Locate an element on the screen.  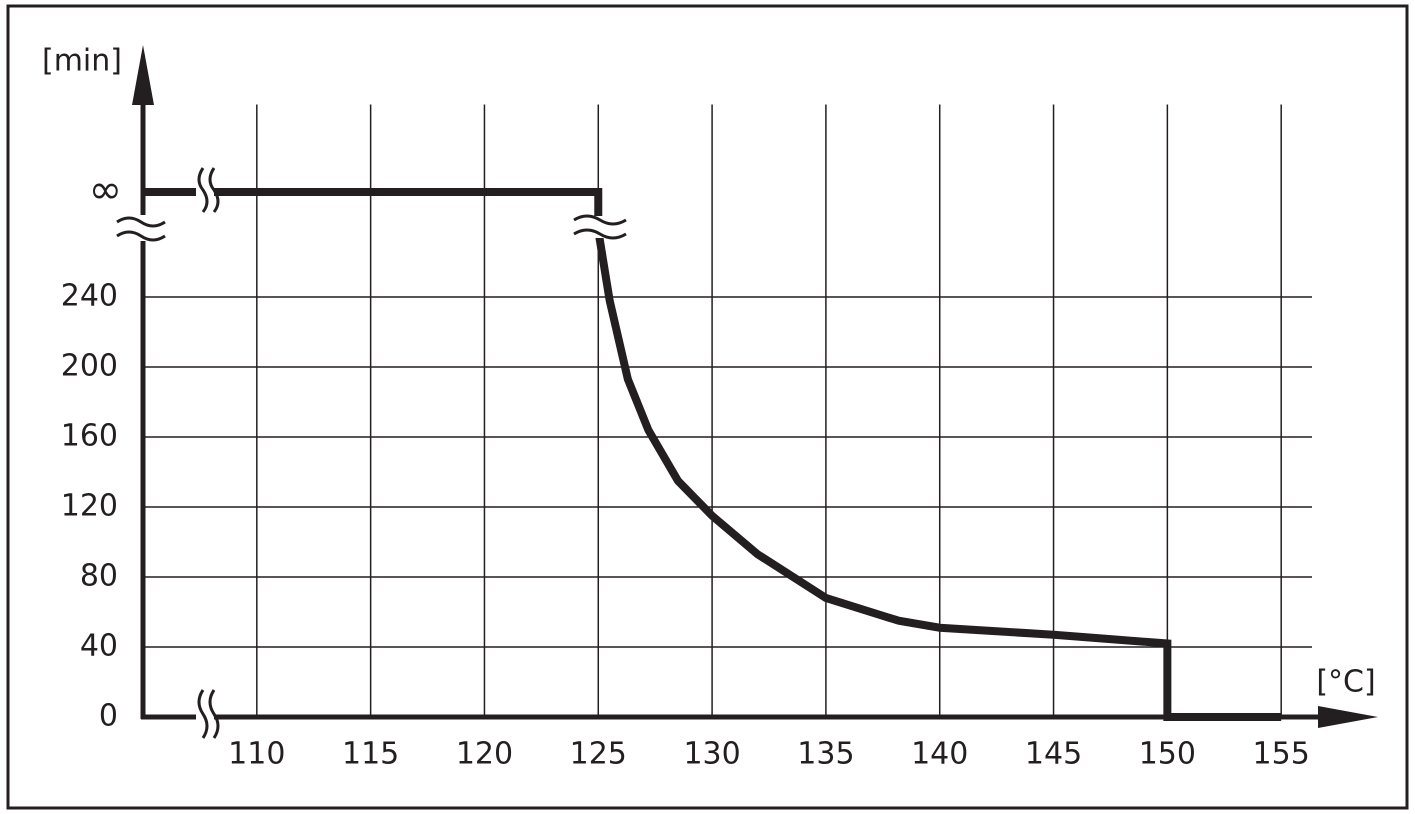
y-tick-label: 160 is located at coordinates (89, 436).